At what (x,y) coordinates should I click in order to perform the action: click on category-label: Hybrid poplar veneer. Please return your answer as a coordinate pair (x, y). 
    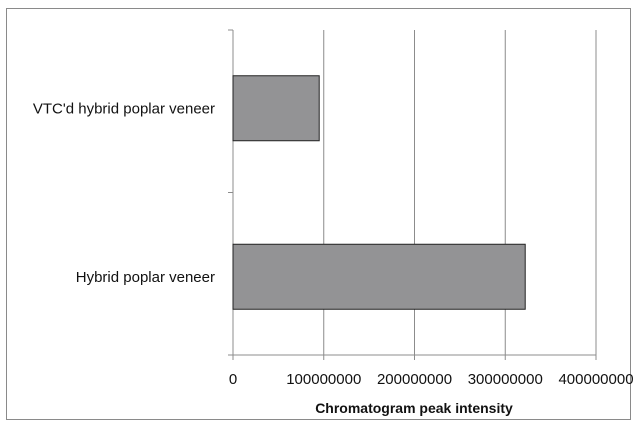
    Looking at the image, I should click on (145, 277).